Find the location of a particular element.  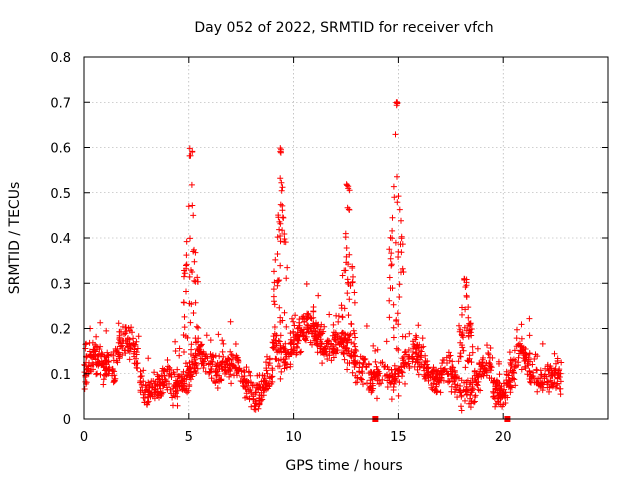

y-tick-label: 0.1 is located at coordinates (60, 375).